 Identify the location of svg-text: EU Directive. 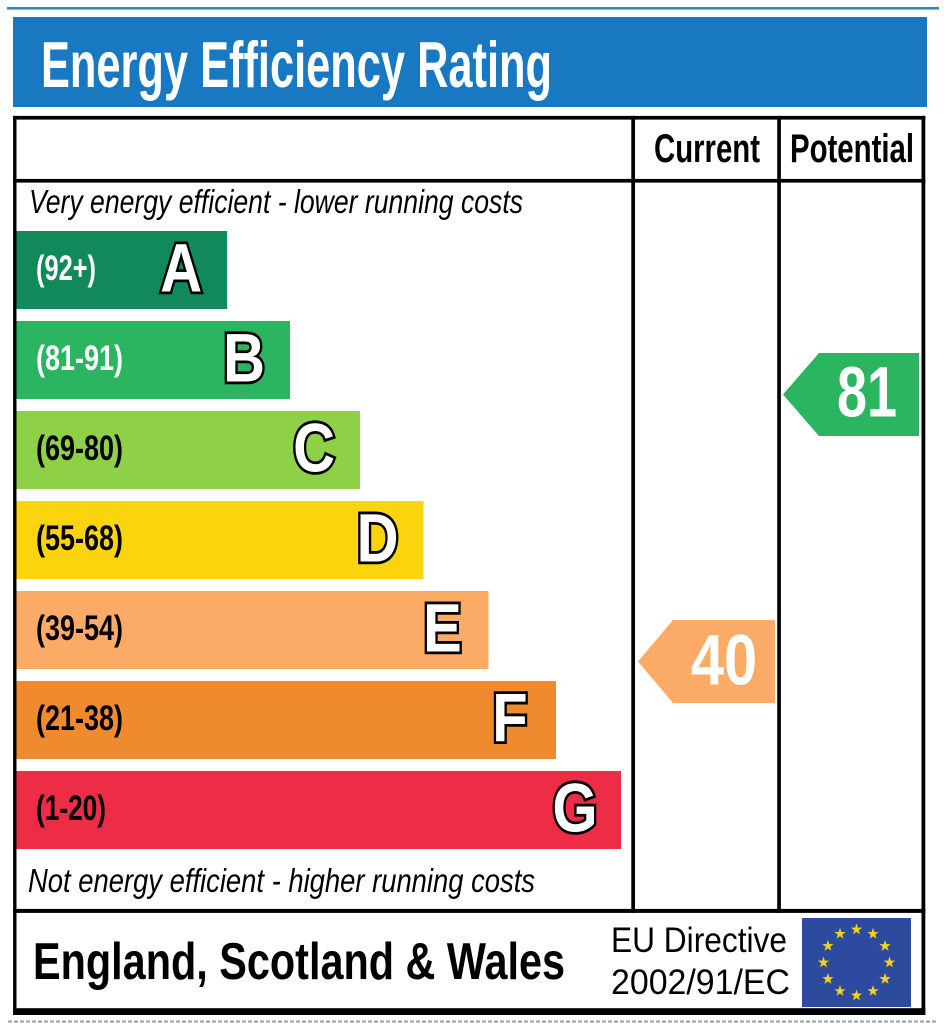
(699, 940).